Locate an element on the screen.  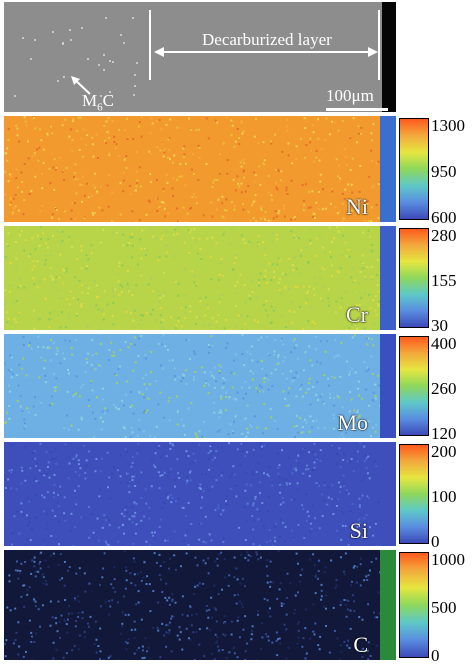
colorbar-tick-max: 400 is located at coordinates (444, 343).